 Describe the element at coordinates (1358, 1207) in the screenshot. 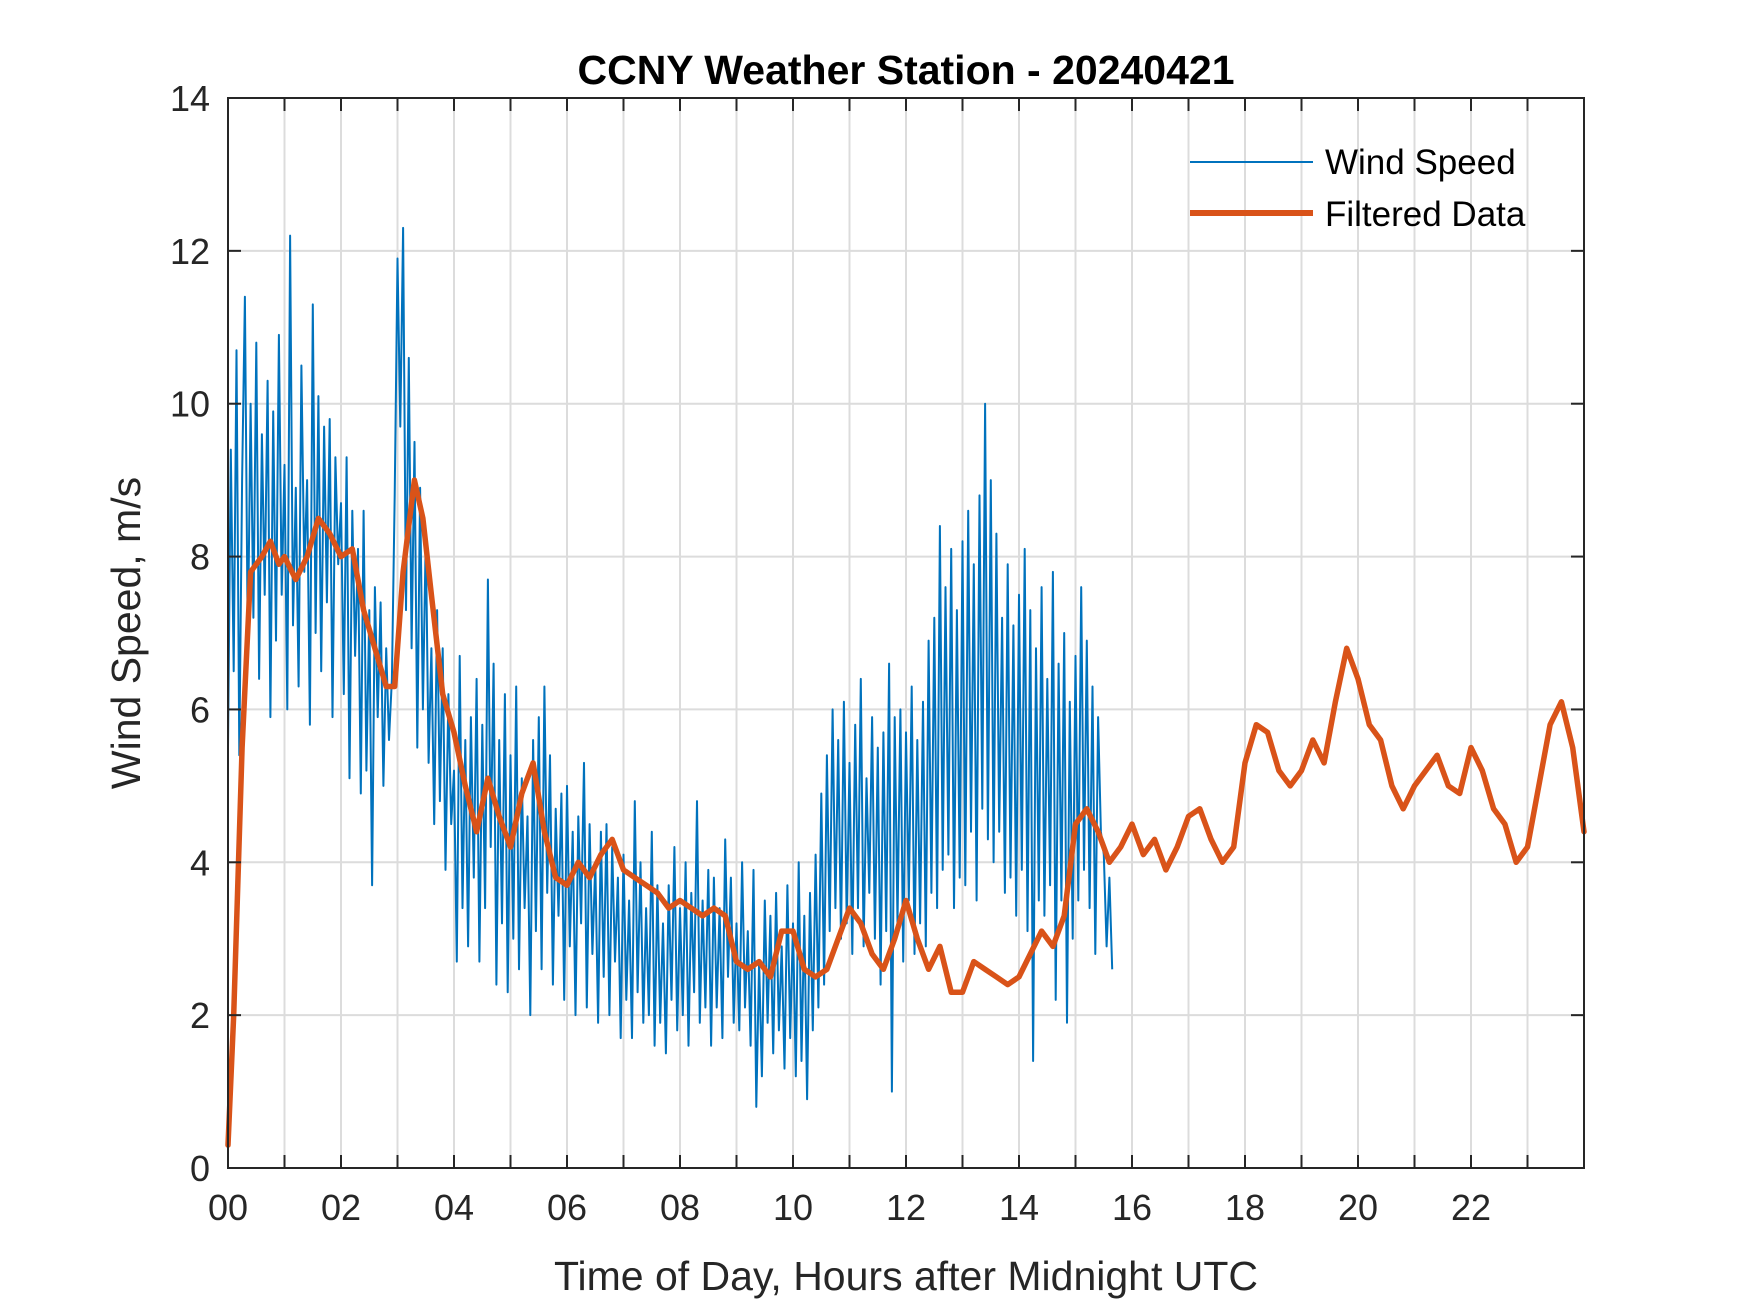

I see `x-tick-label: 20` at that location.